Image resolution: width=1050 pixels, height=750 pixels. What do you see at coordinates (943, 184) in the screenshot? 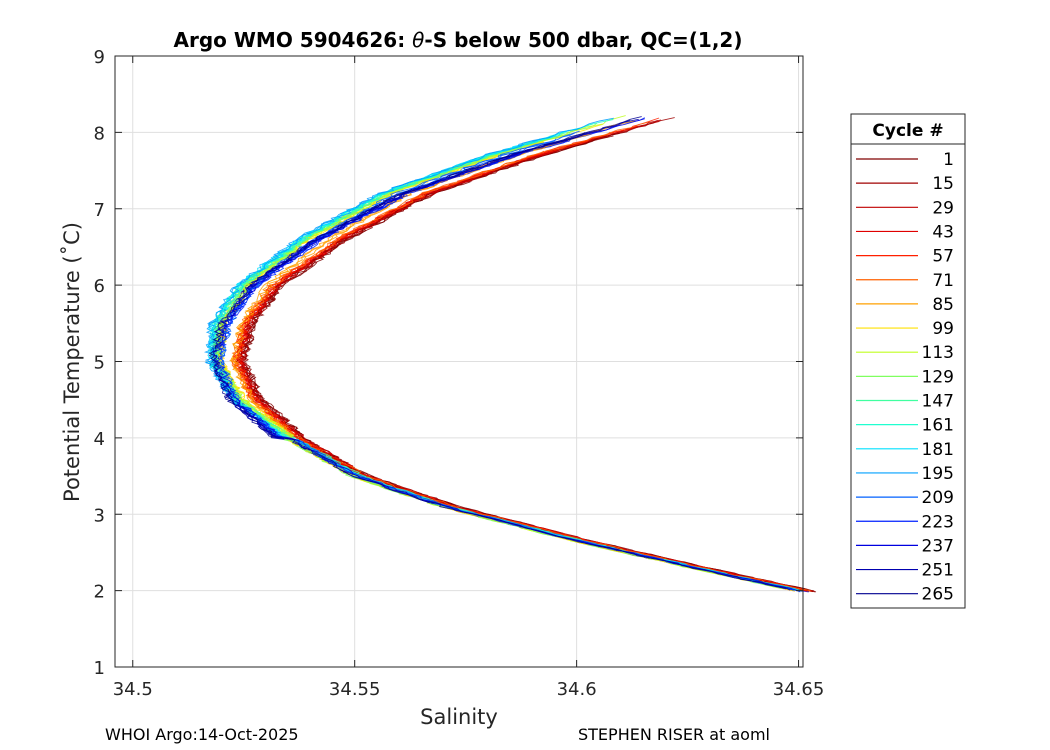
I see `legend-label-15: 15` at bounding box center [943, 184].